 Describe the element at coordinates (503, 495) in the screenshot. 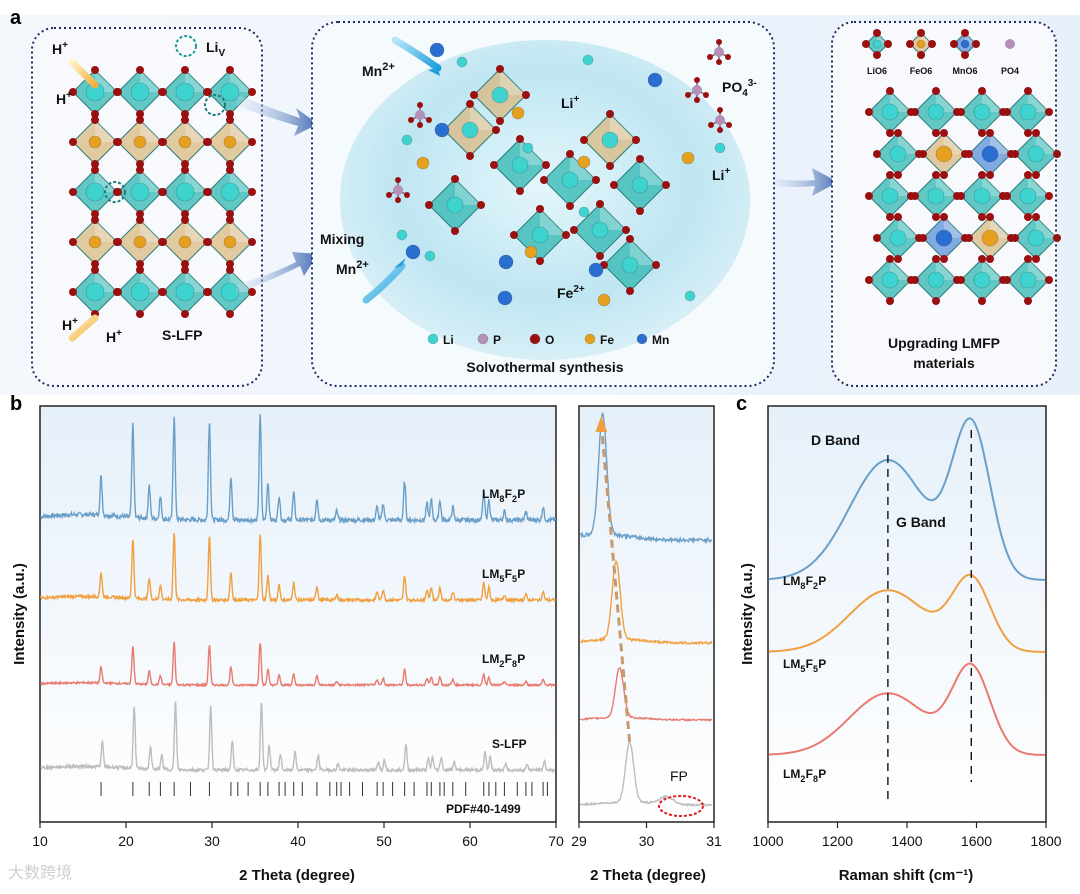

I see `xrd-series-label: LM8 F2 P` at that location.